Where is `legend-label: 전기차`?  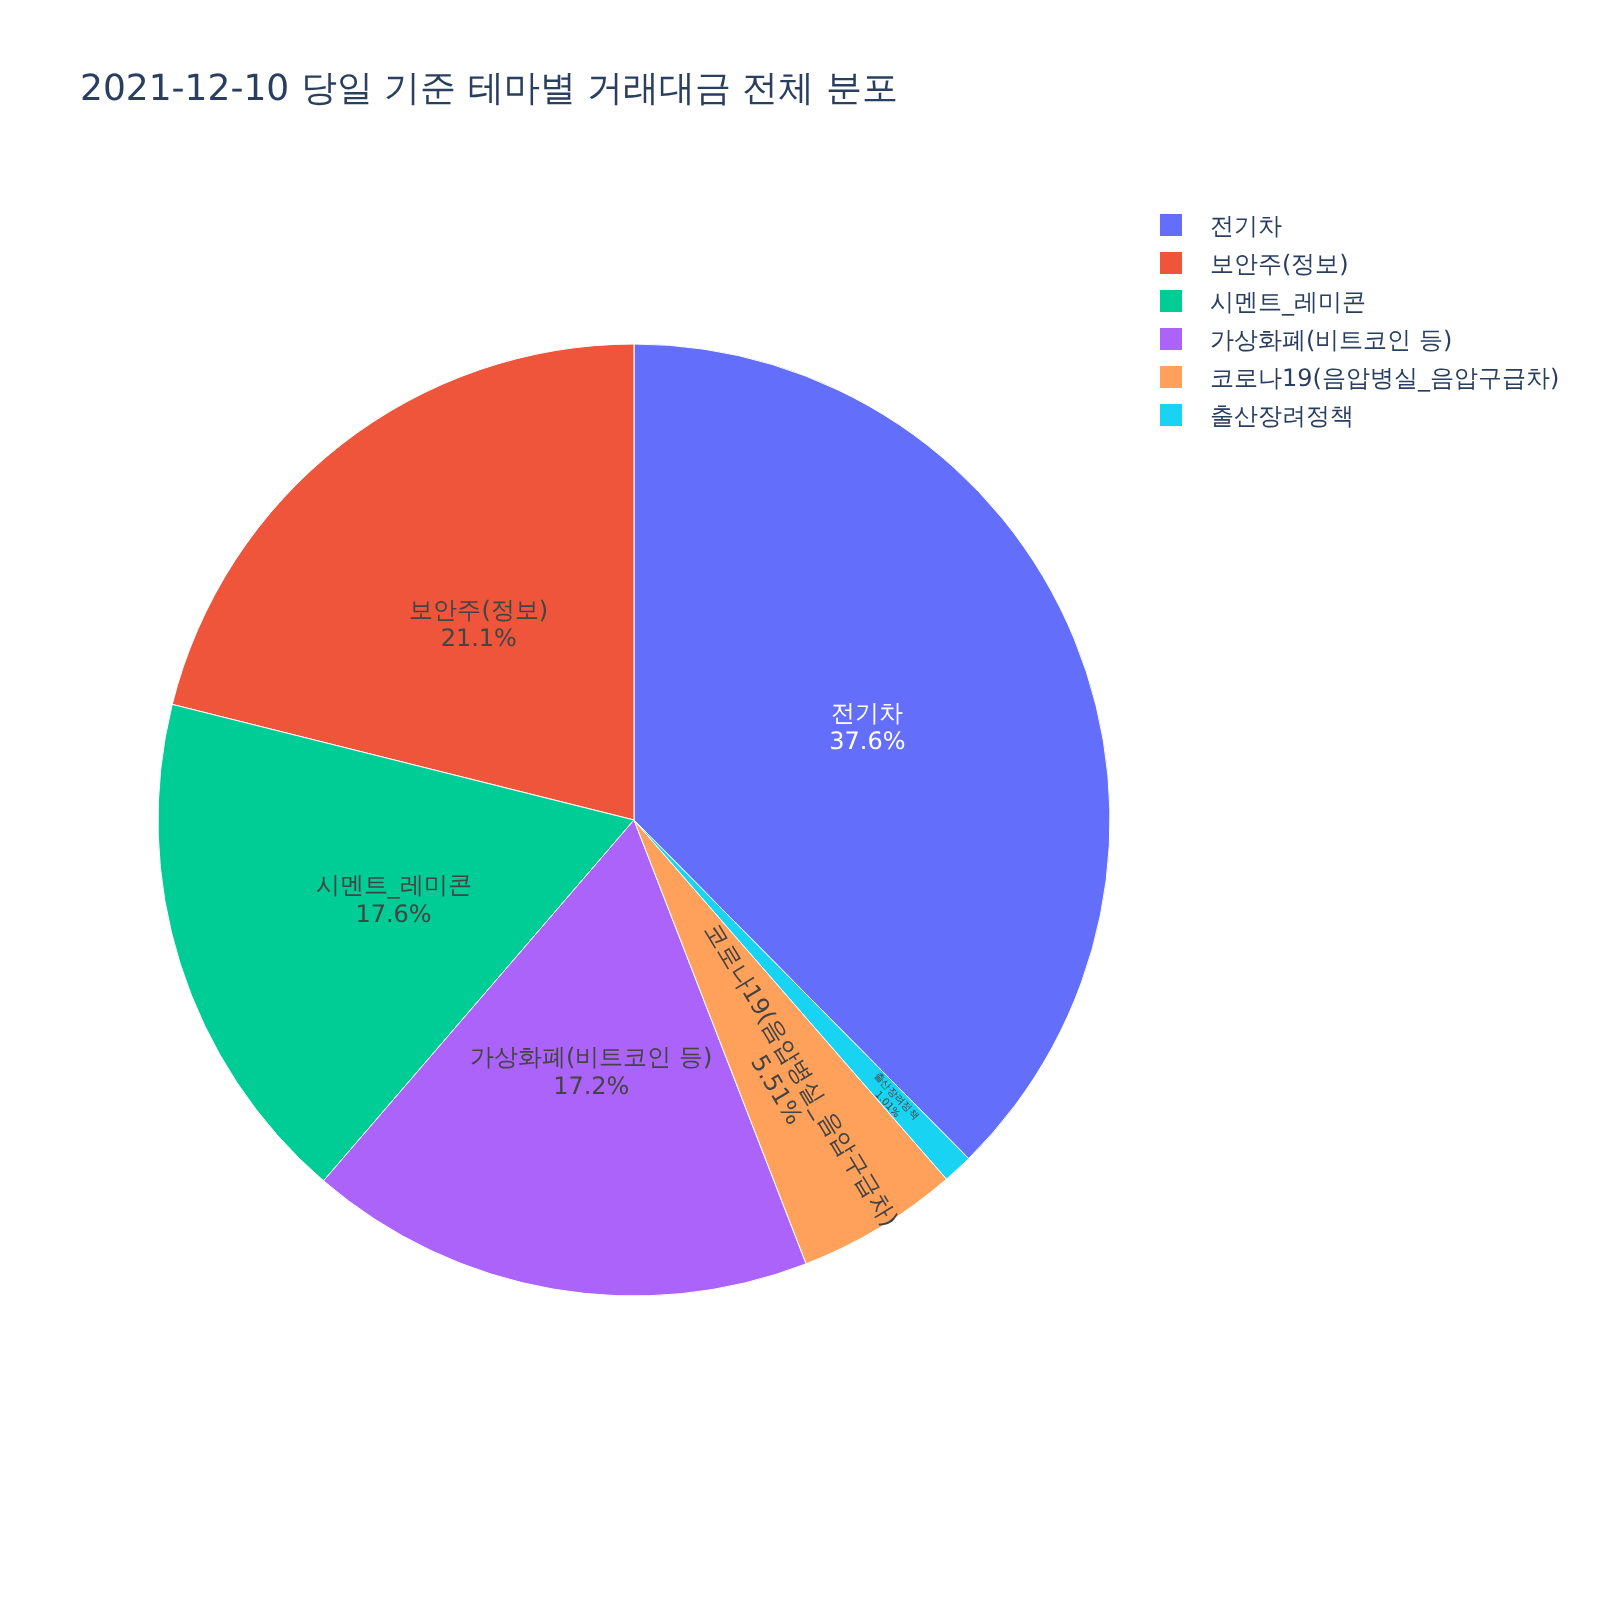
legend-label: 전기차 is located at coordinates (1246, 226).